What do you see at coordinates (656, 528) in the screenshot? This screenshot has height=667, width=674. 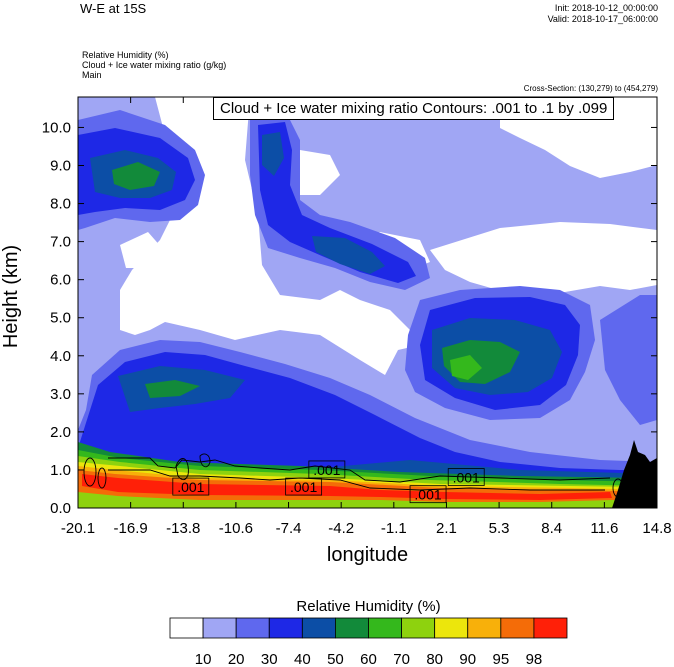 I see `x-tick-label: 14.8` at bounding box center [656, 528].